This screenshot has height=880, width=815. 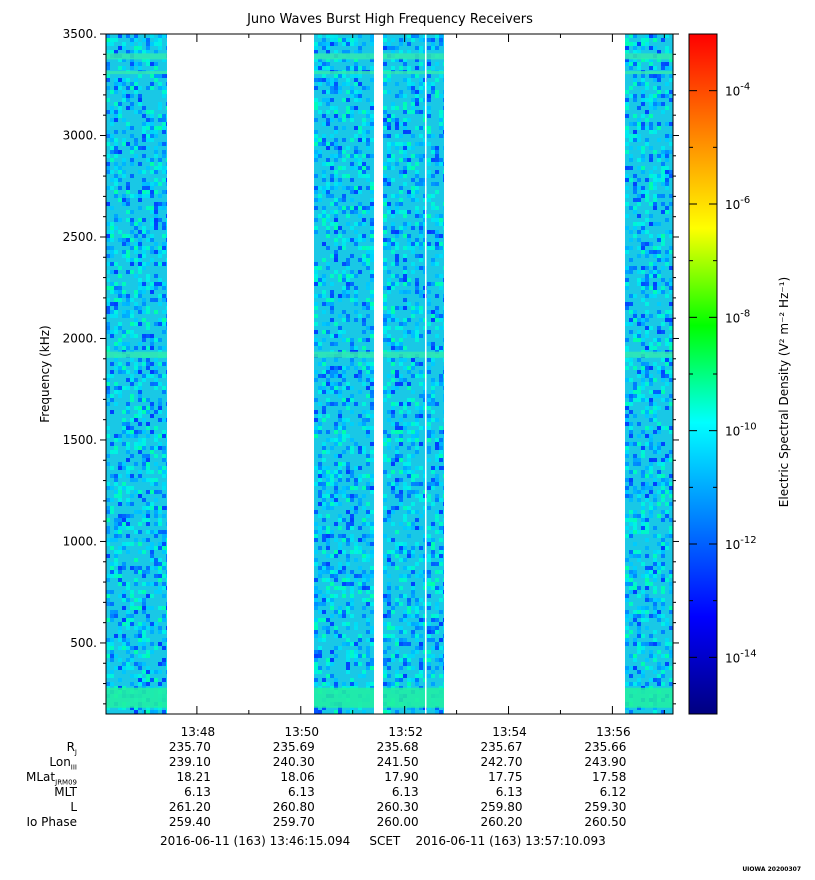 I want to click on x-tick-label: 13:50, so click(x=301, y=732).